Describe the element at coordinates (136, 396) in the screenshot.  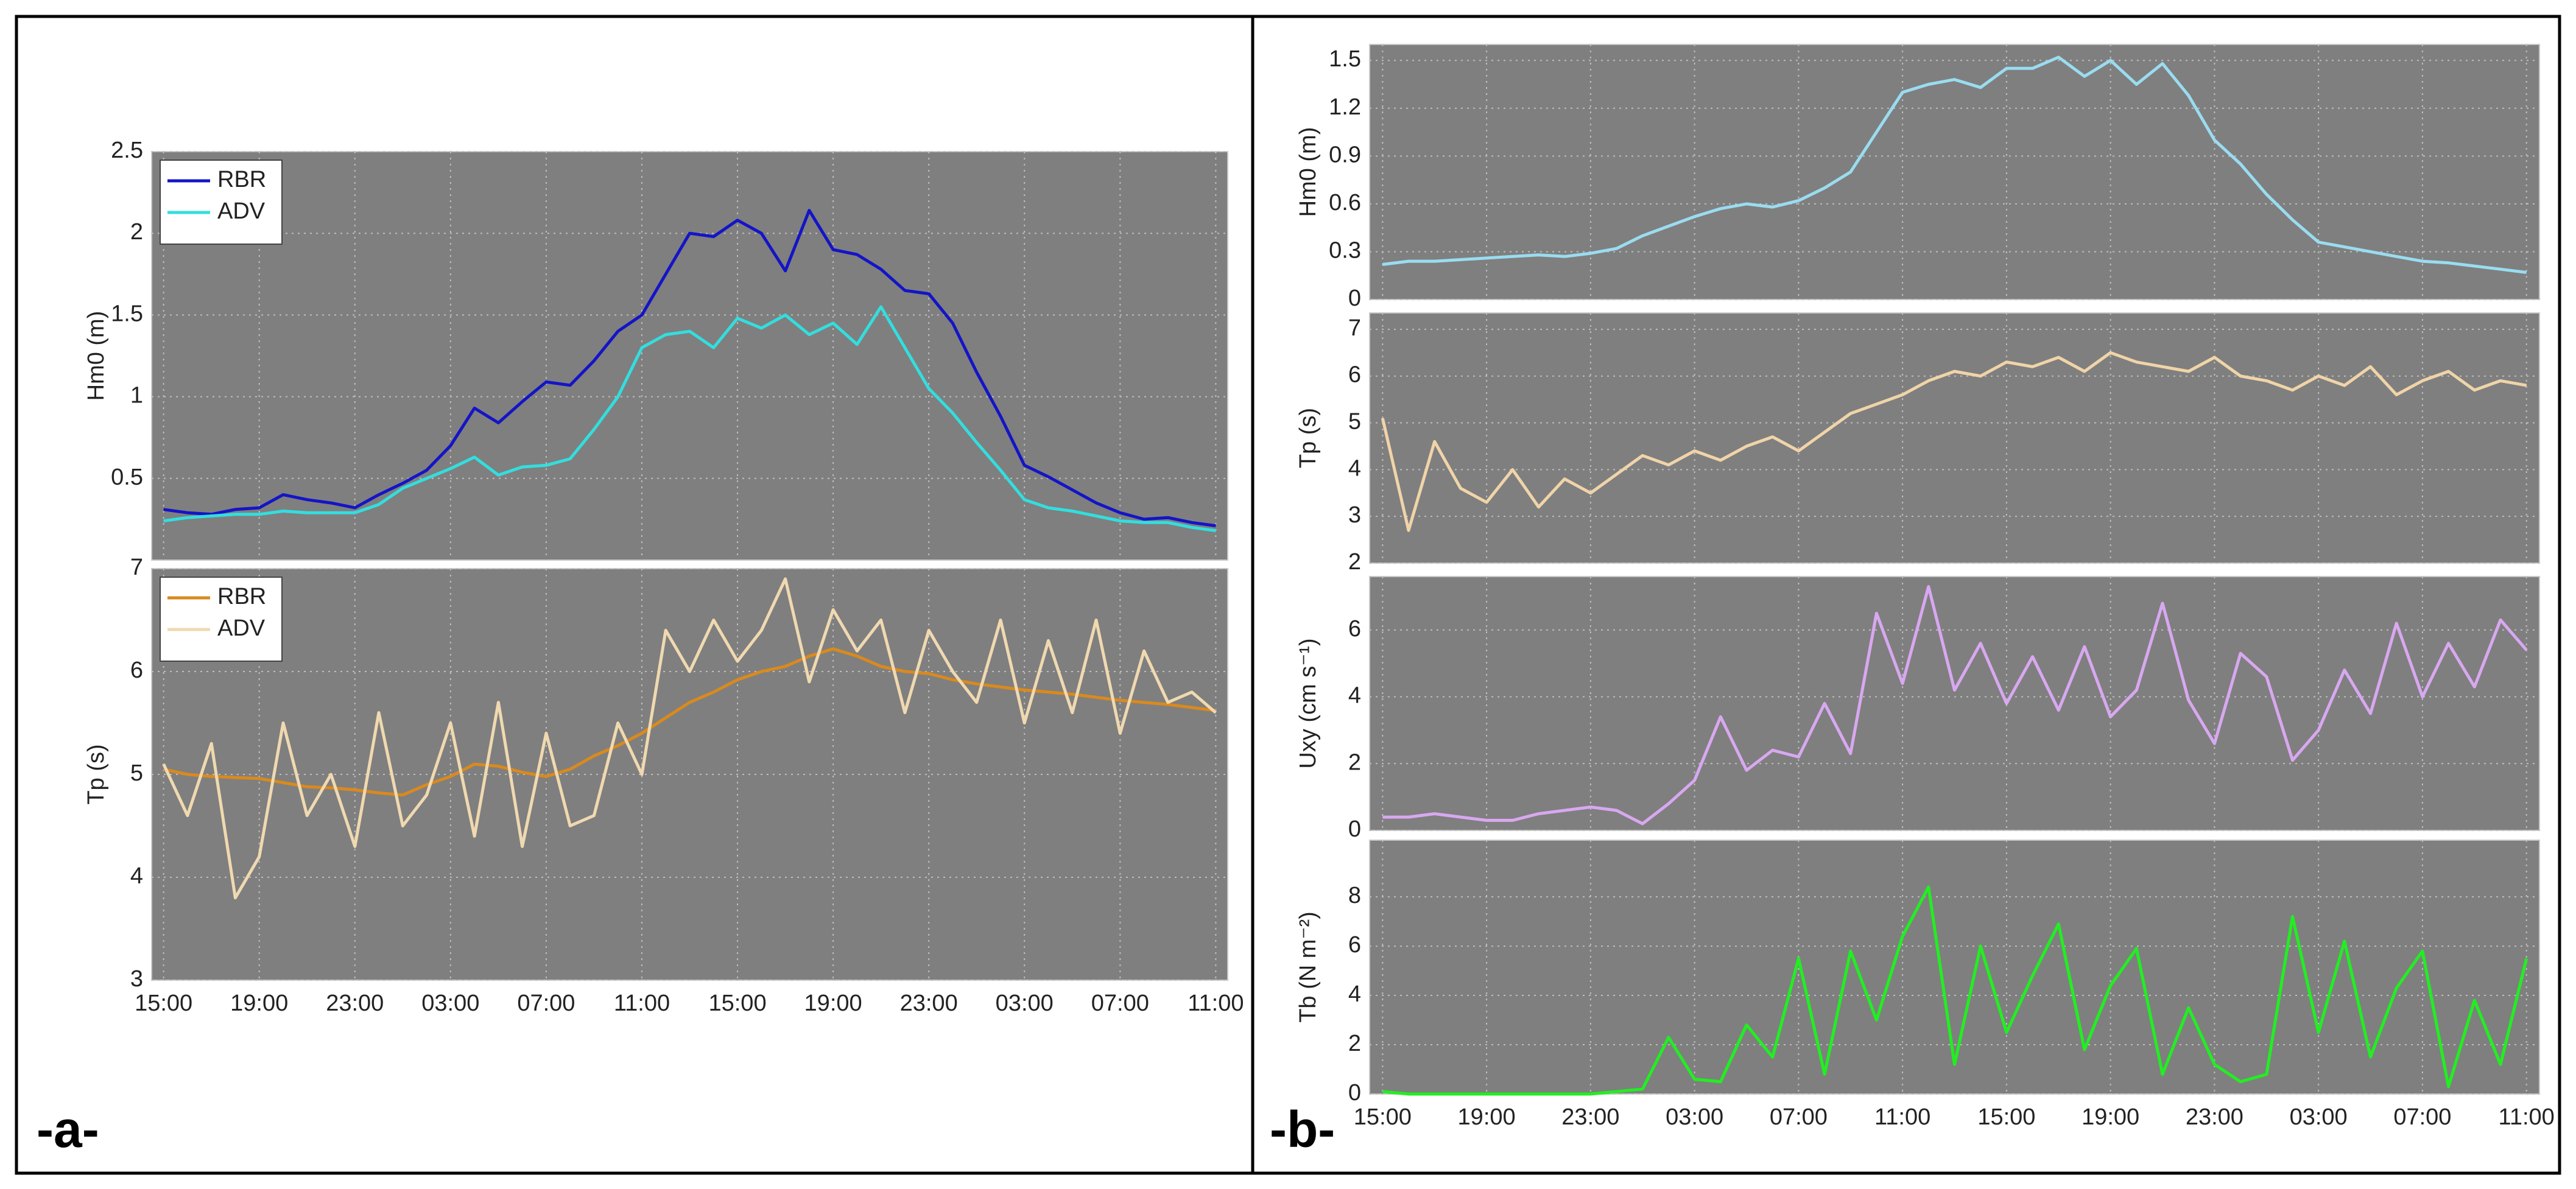
I see `y-tick-label: 1` at that location.